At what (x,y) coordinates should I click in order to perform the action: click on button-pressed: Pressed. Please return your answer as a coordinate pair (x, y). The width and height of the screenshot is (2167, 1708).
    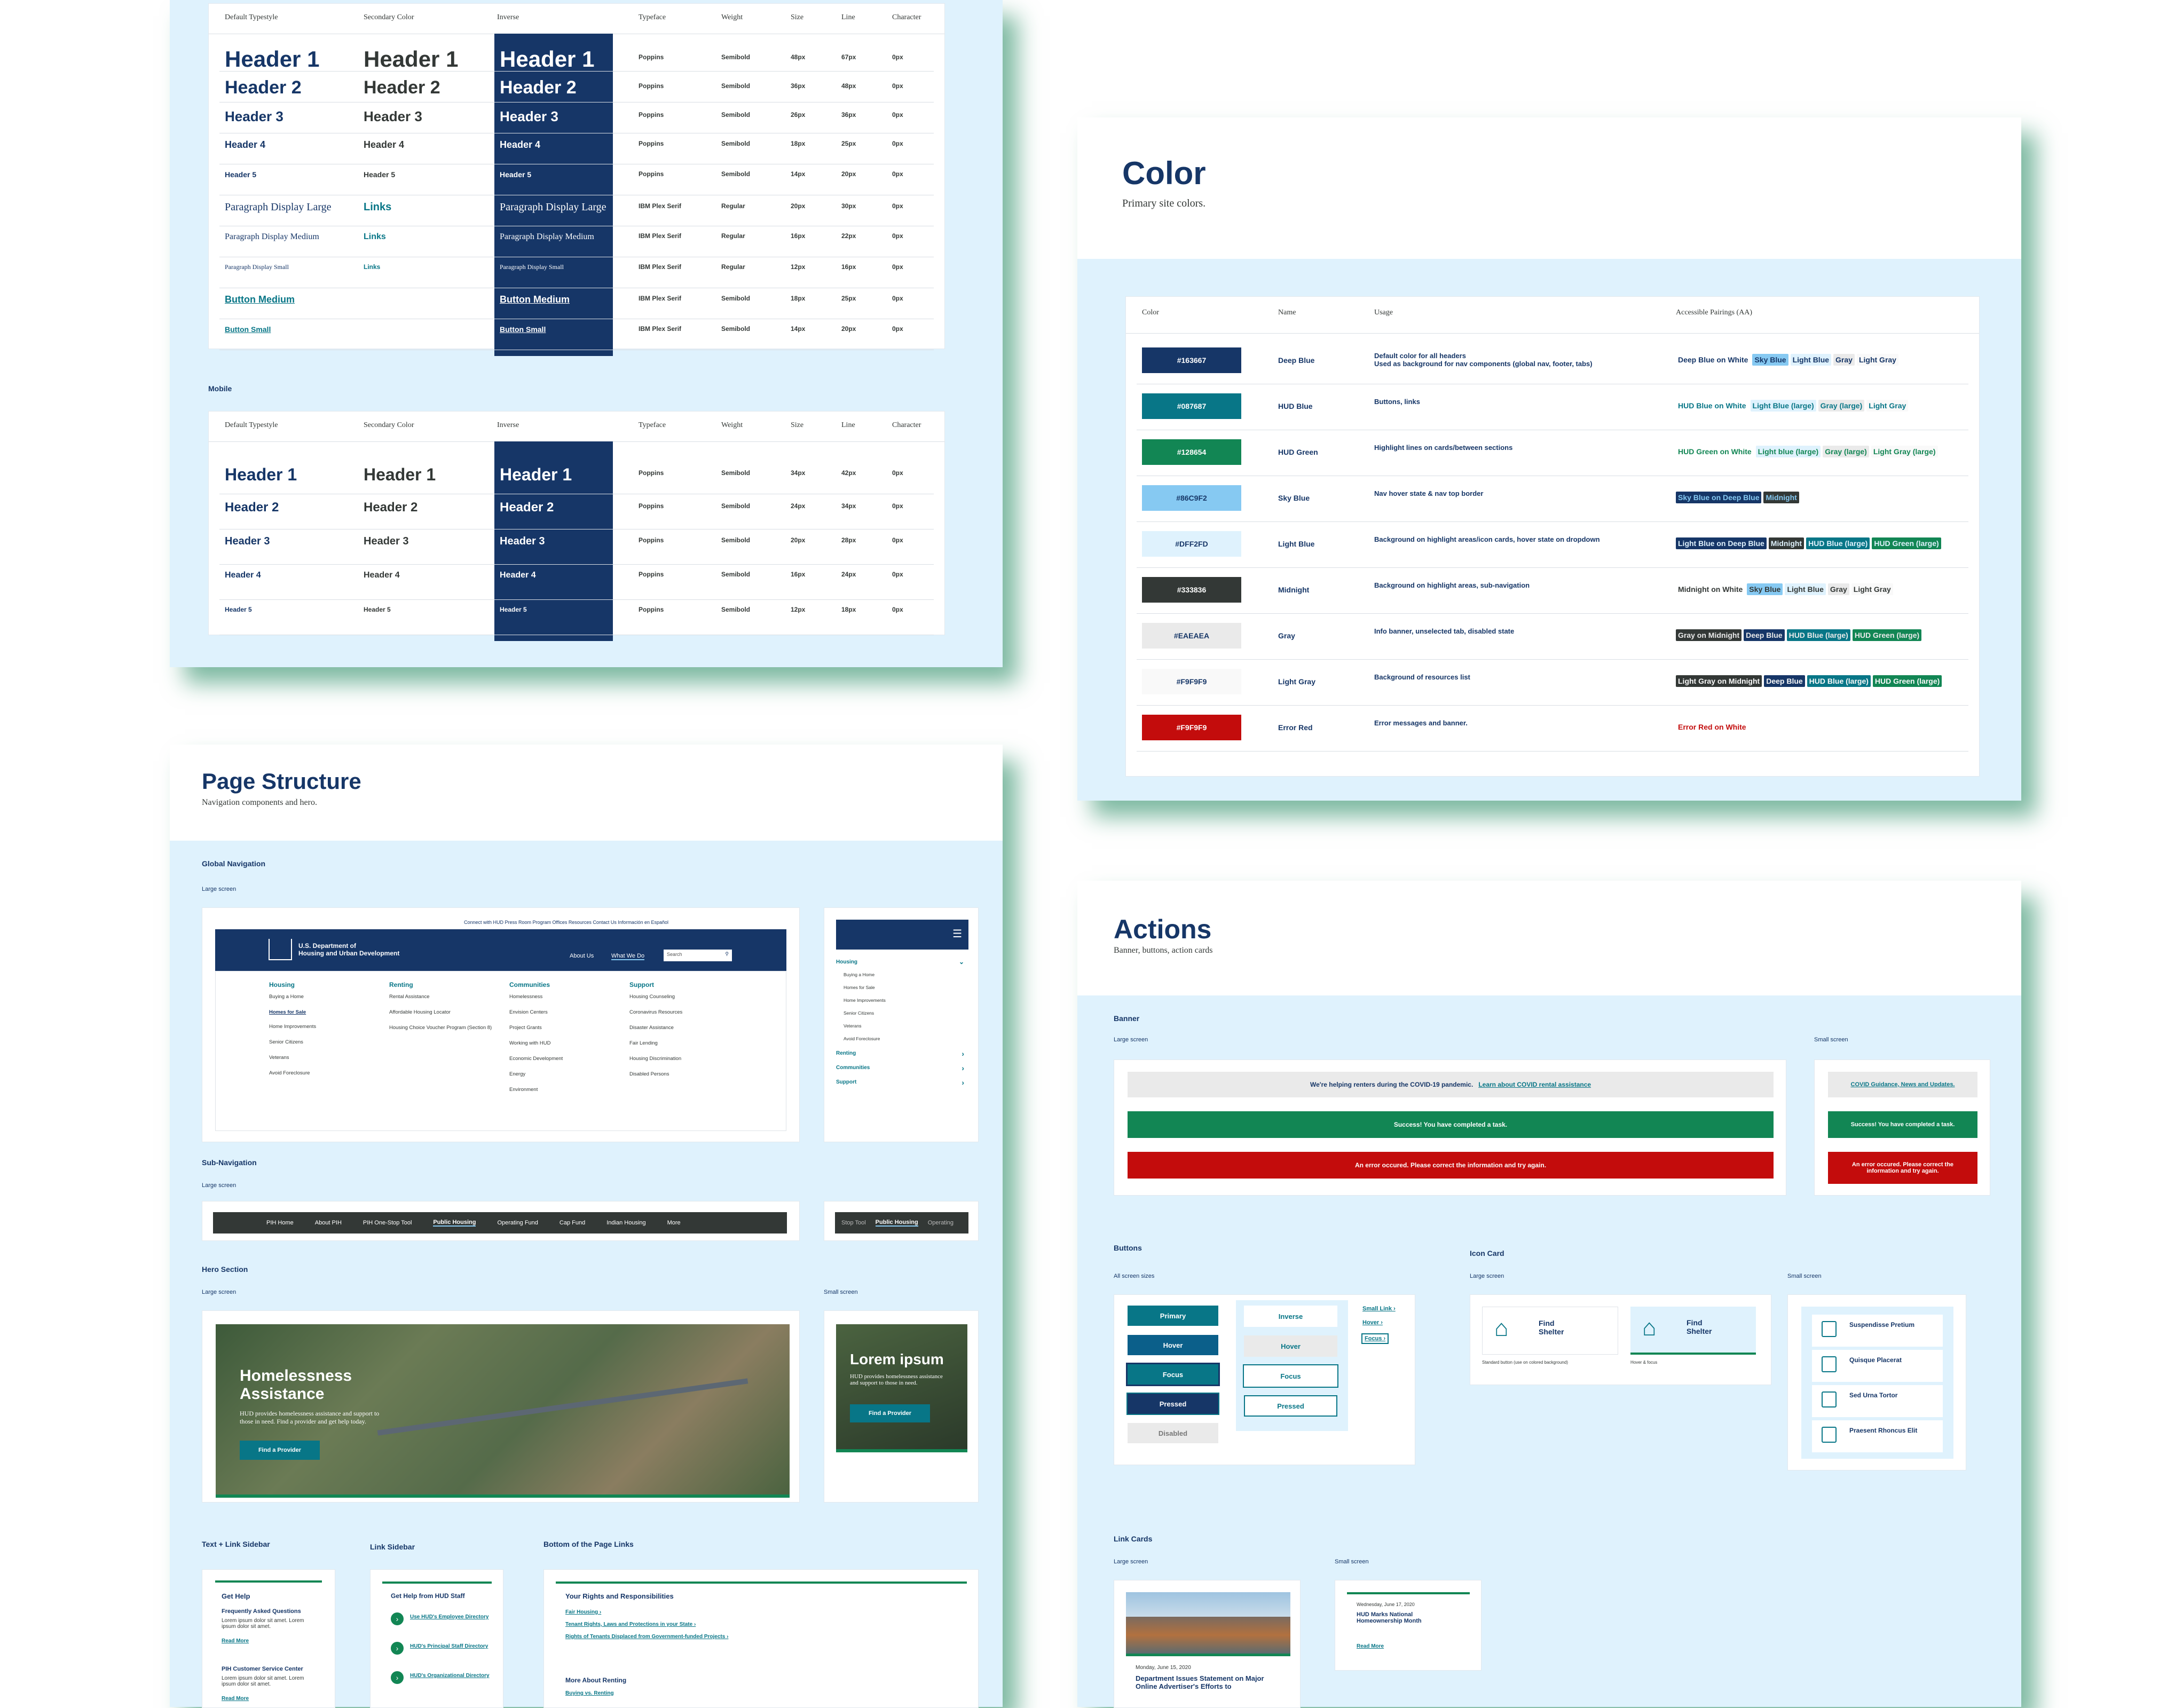
    Looking at the image, I should click on (1172, 1404).